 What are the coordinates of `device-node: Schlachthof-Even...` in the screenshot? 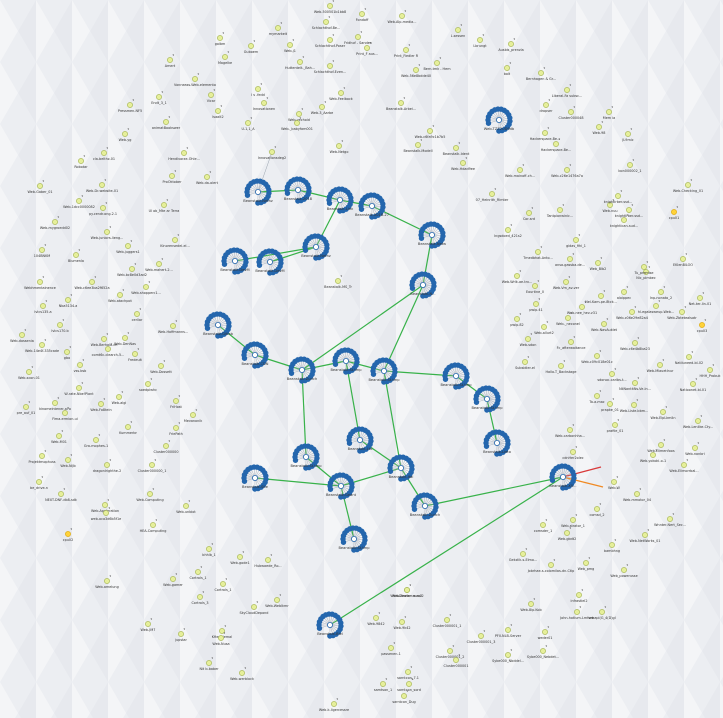 It's located at (330, 67).